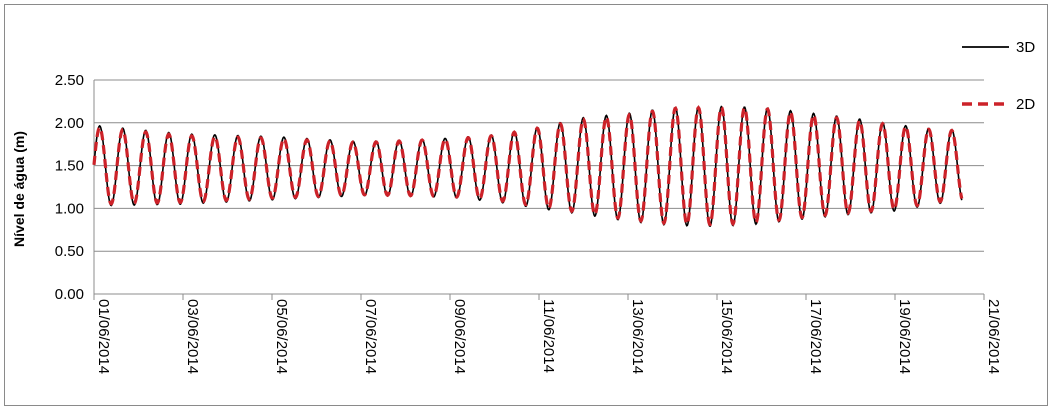  I want to click on legend: 3D 2D, so click(998, 76).